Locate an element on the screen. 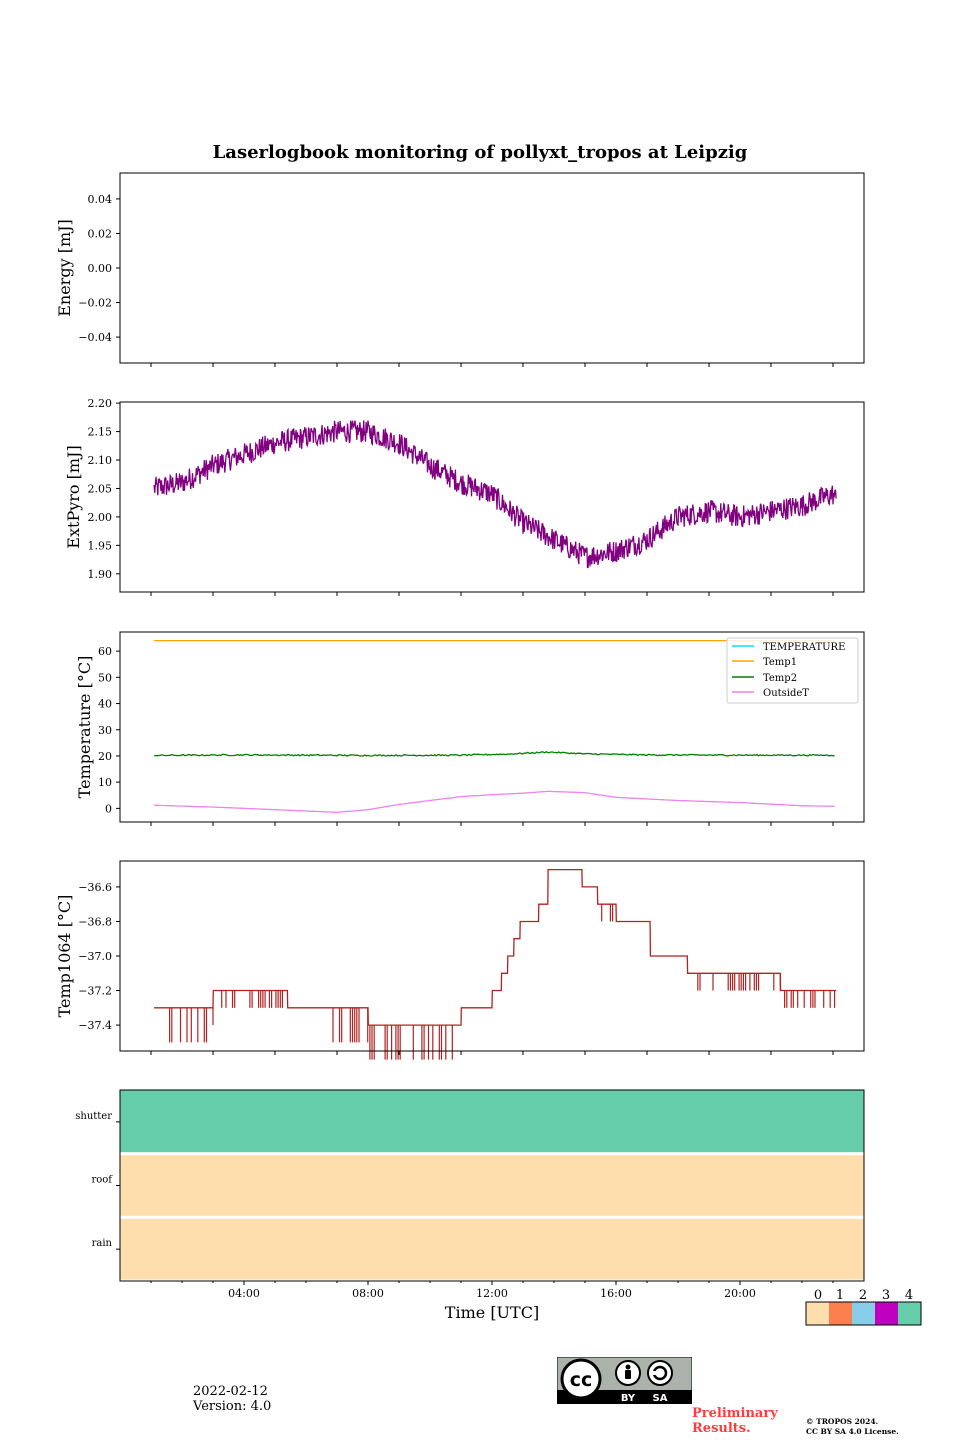 The image size is (960, 1440). y-tick-label: 1.95 is located at coordinates (100, 545).